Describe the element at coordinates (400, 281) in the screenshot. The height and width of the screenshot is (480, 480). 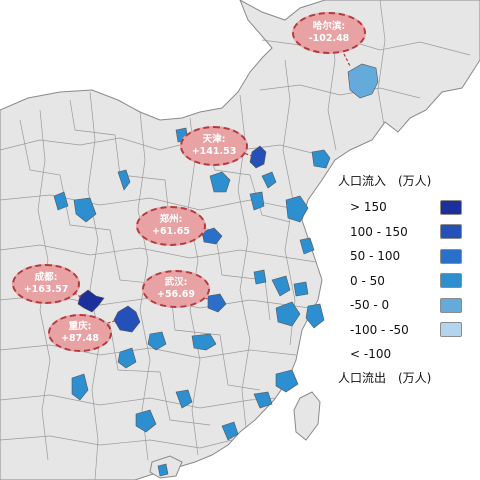
I see `legend-row-0-50: 0 - 50` at that location.